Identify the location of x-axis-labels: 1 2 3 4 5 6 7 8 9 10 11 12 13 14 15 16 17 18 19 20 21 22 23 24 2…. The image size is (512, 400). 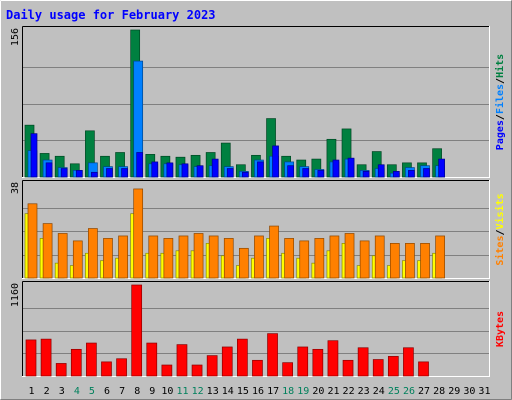
(260, 391).